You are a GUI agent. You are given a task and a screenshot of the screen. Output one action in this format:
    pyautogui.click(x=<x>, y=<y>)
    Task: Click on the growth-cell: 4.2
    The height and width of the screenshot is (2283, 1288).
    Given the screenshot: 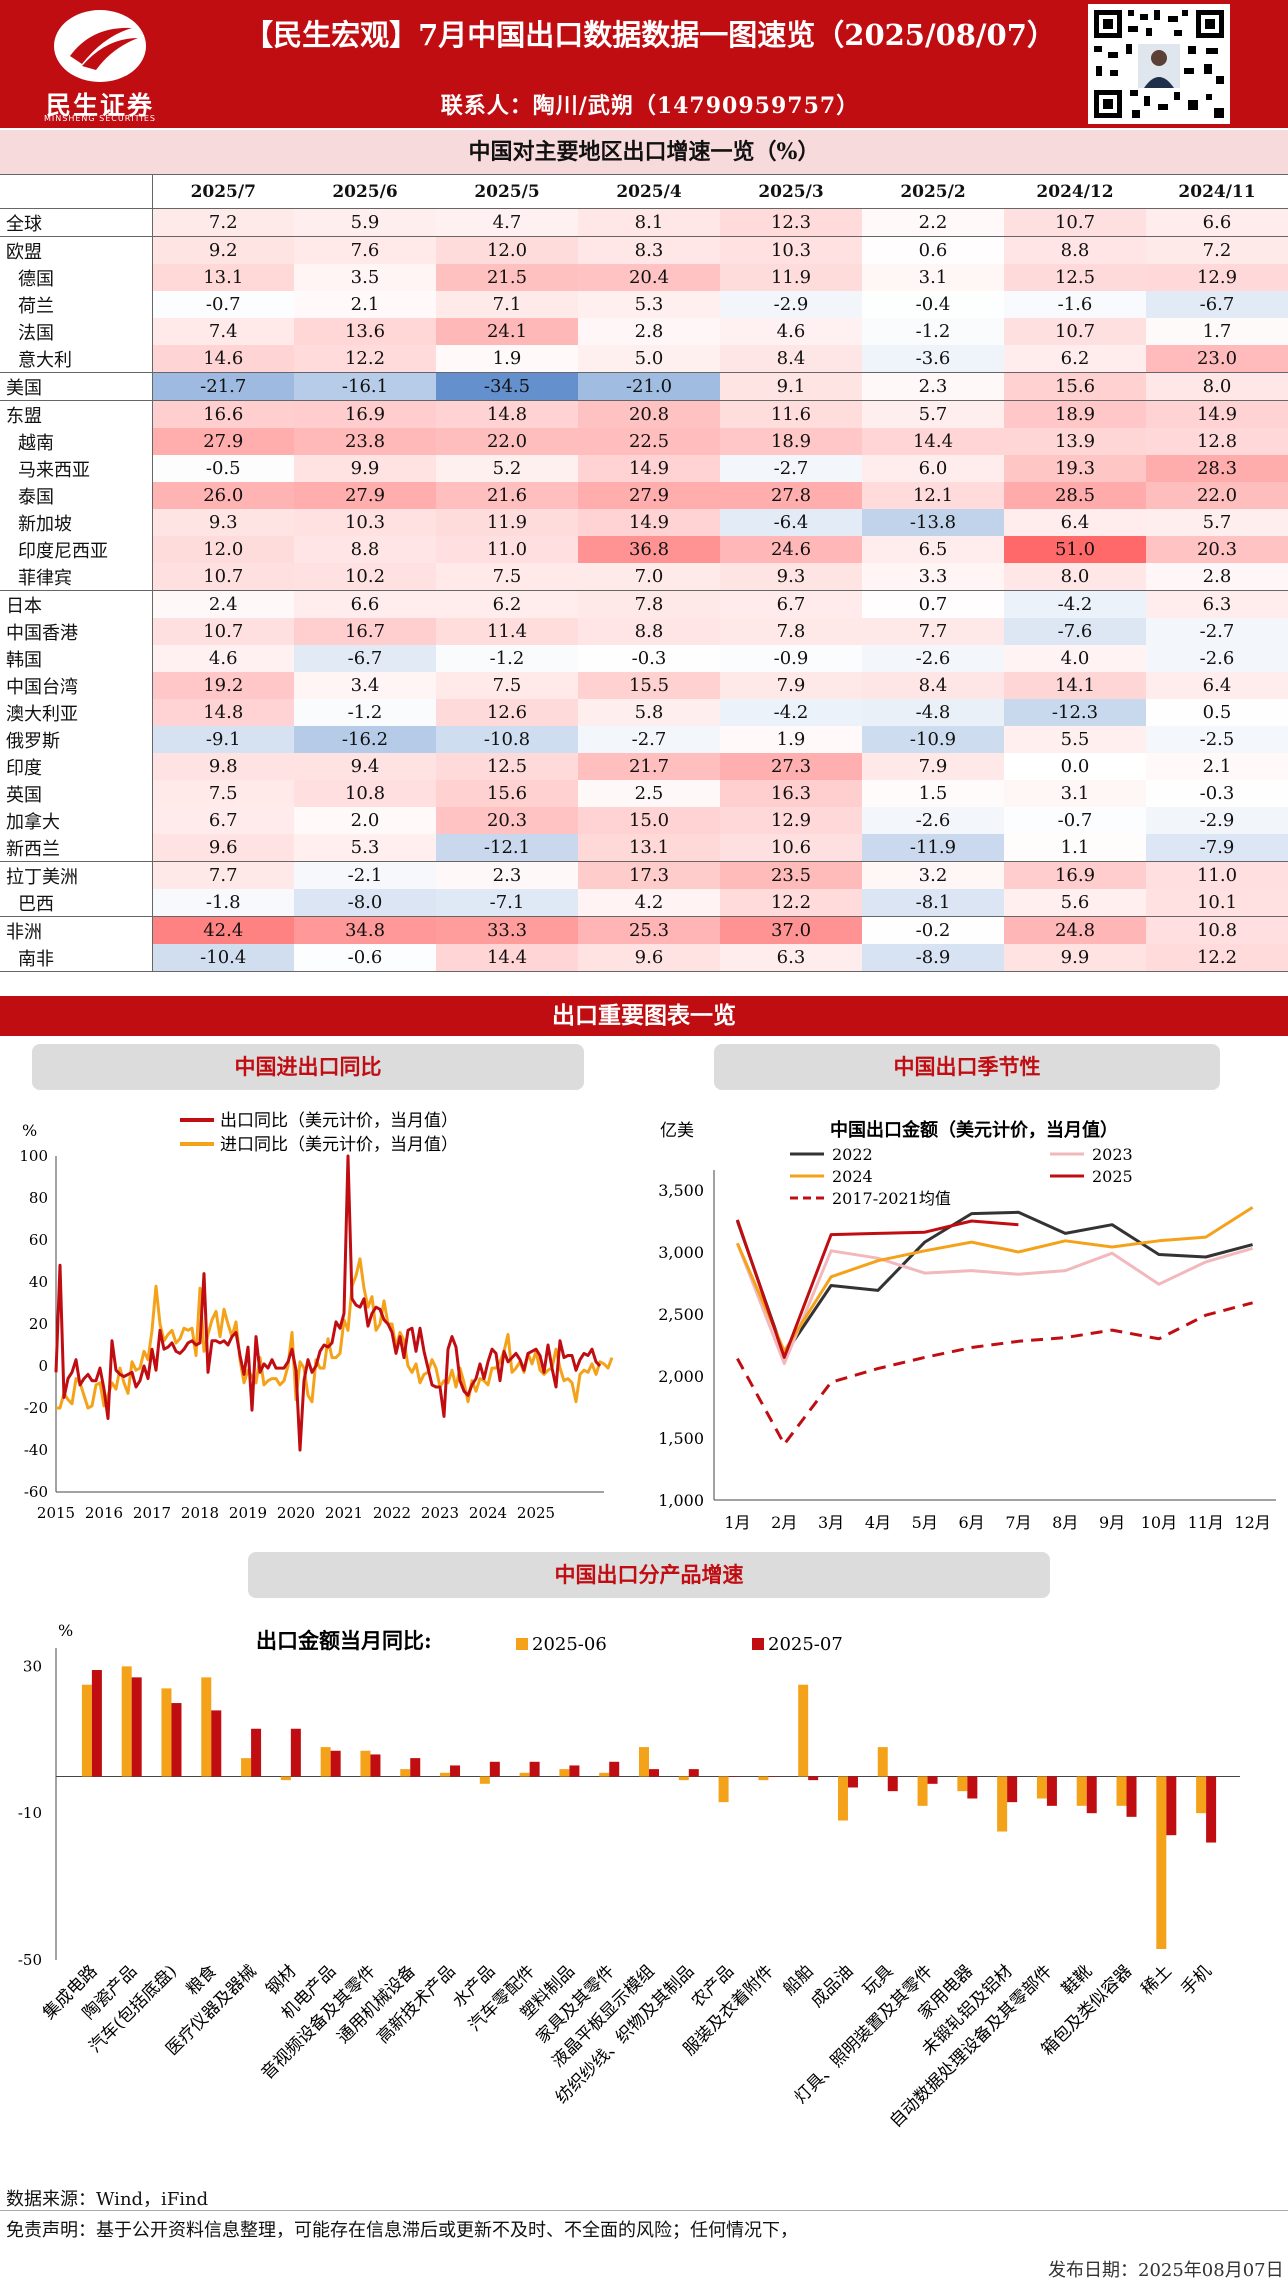 What is the action you would take?
    pyautogui.click(x=649, y=903)
    